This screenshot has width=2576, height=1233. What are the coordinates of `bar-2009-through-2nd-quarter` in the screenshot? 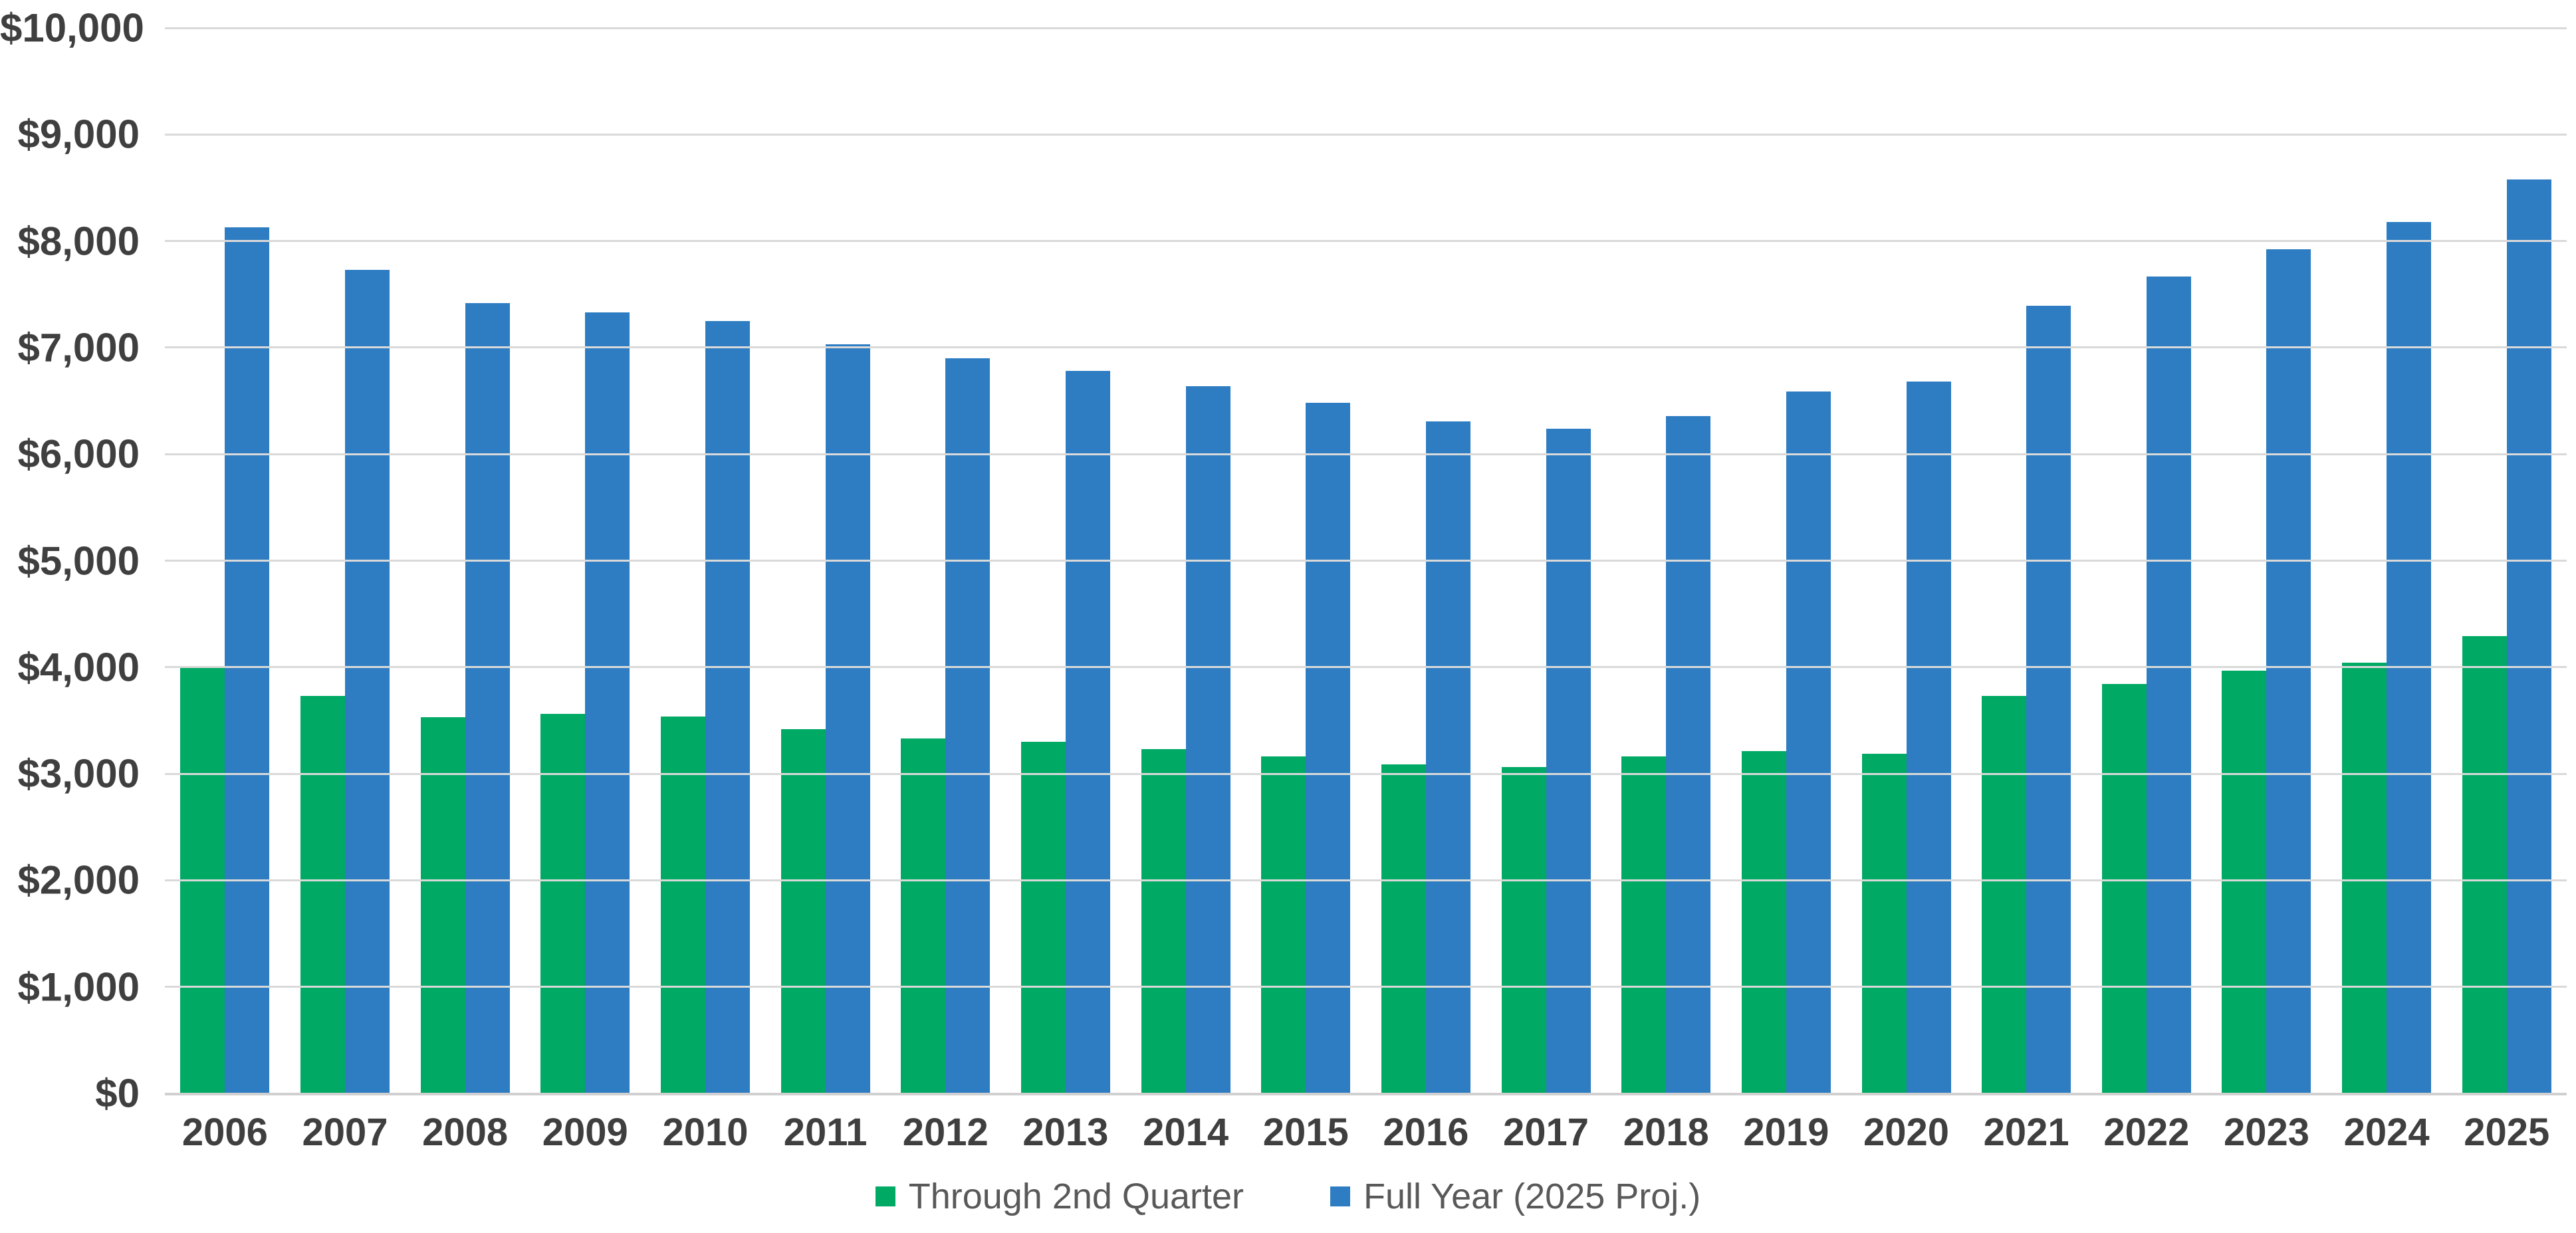 It's located at (563, 903).